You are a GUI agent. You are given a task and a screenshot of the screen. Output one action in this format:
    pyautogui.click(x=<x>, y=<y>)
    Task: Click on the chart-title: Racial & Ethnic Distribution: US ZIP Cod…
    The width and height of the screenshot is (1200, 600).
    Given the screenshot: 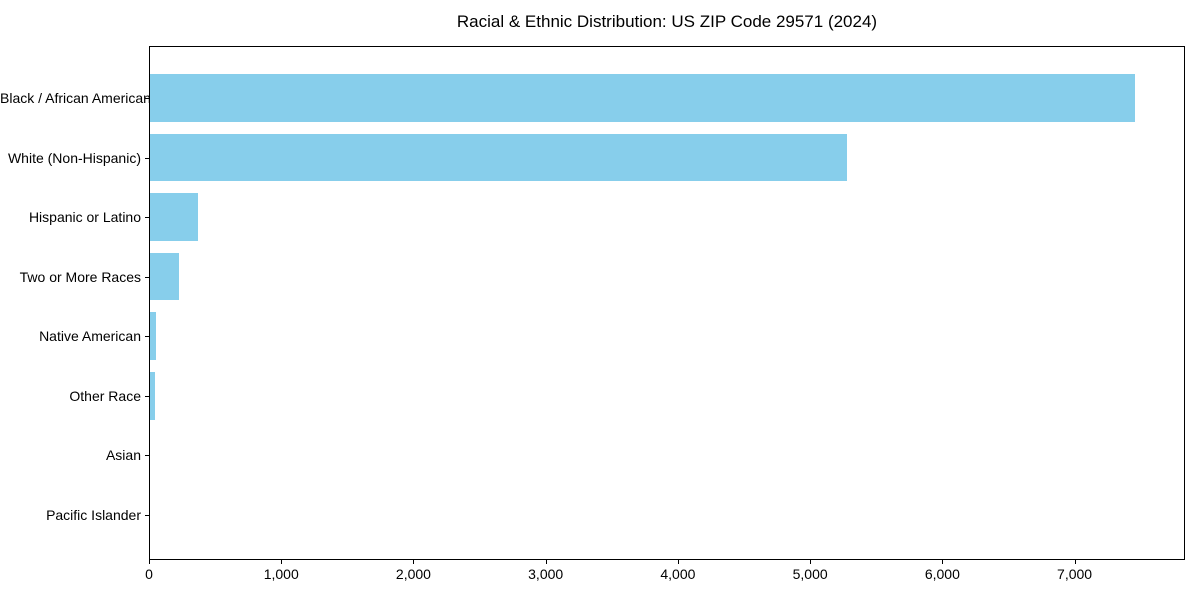 What is the action you would take?
    pyautogui.click(x=667, y=21)
    